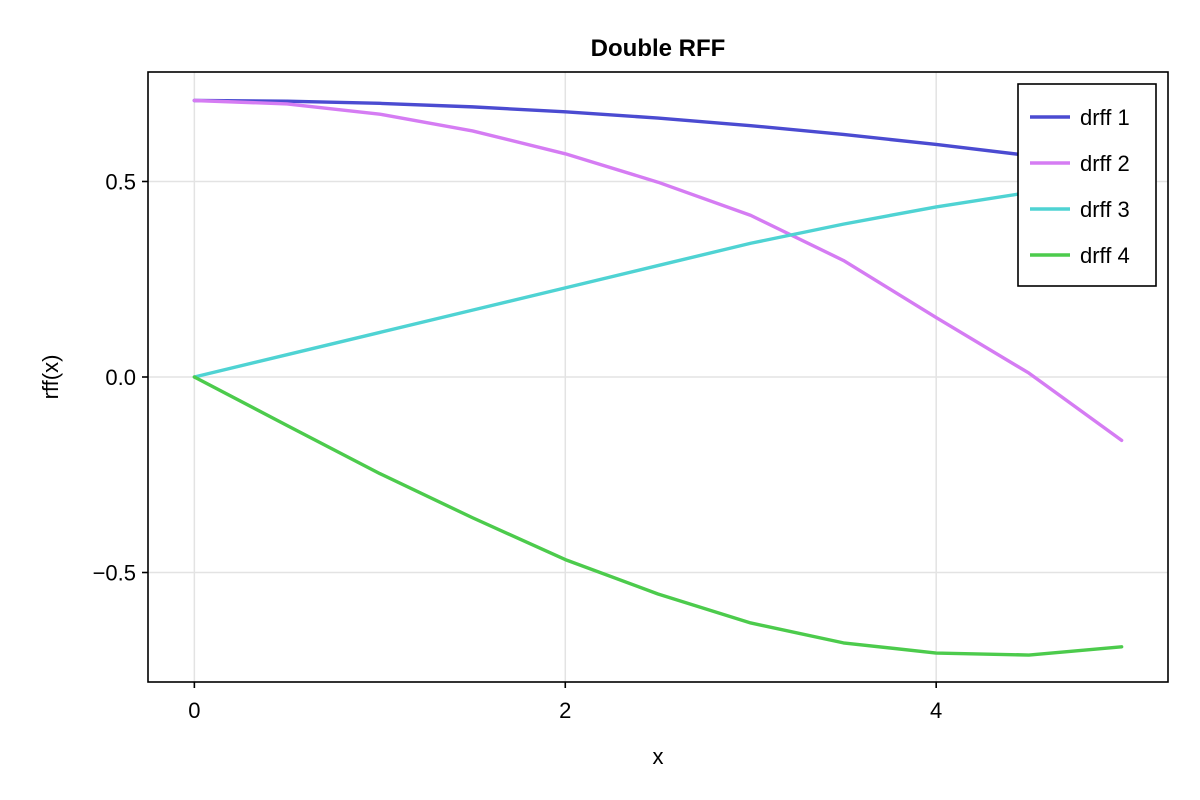 The height and width of the screenshot is (800, 1200). I want to click on legend-item: drff 4, so click(1080, 255).